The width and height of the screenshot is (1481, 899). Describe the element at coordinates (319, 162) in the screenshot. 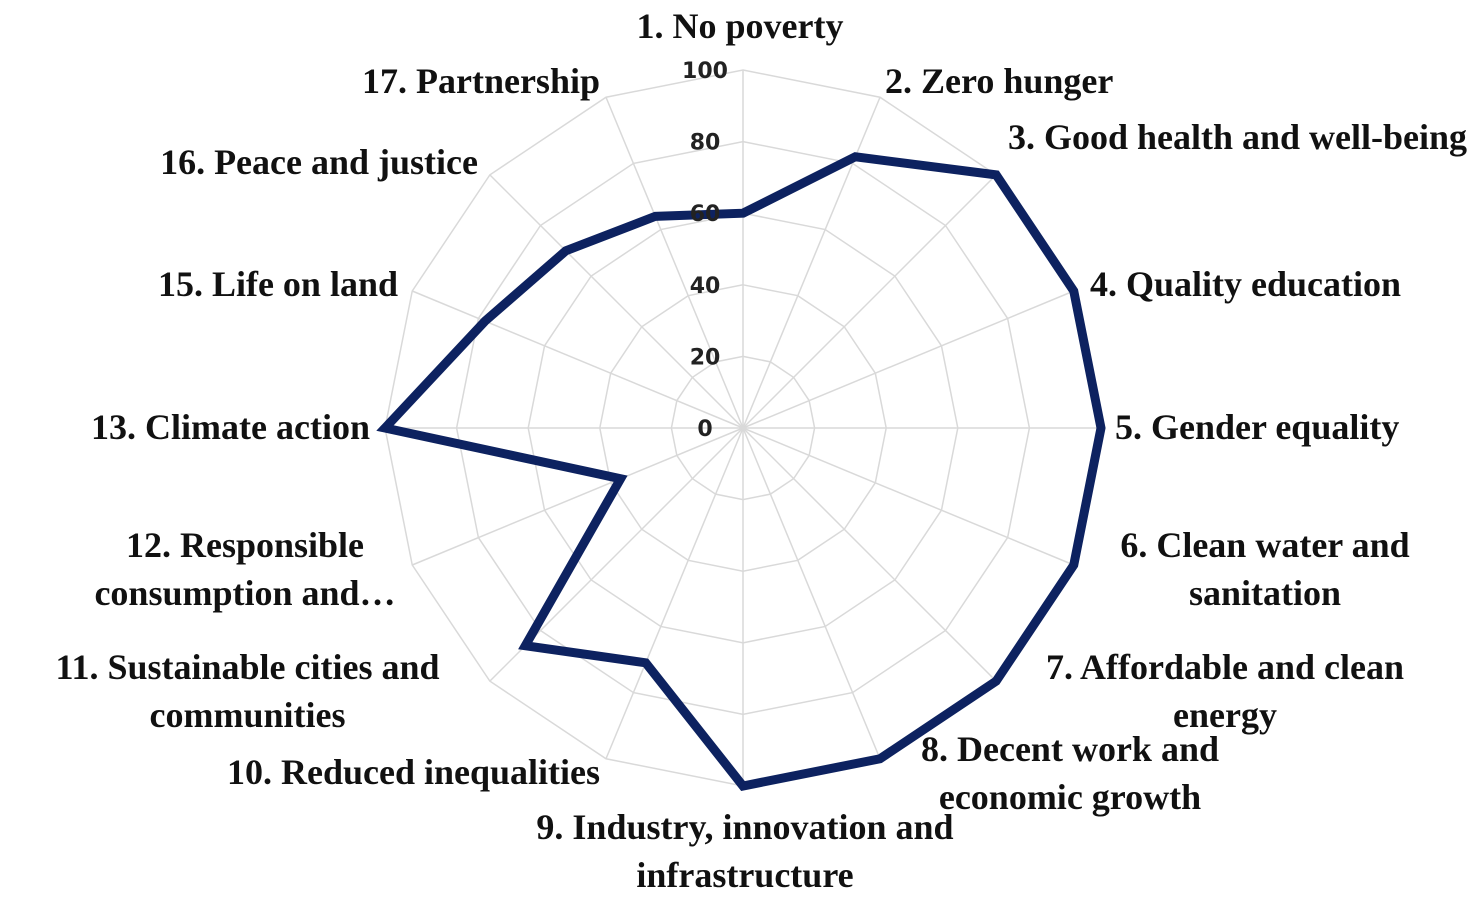

I see `category-label: 16. Peace and justice` at that location.